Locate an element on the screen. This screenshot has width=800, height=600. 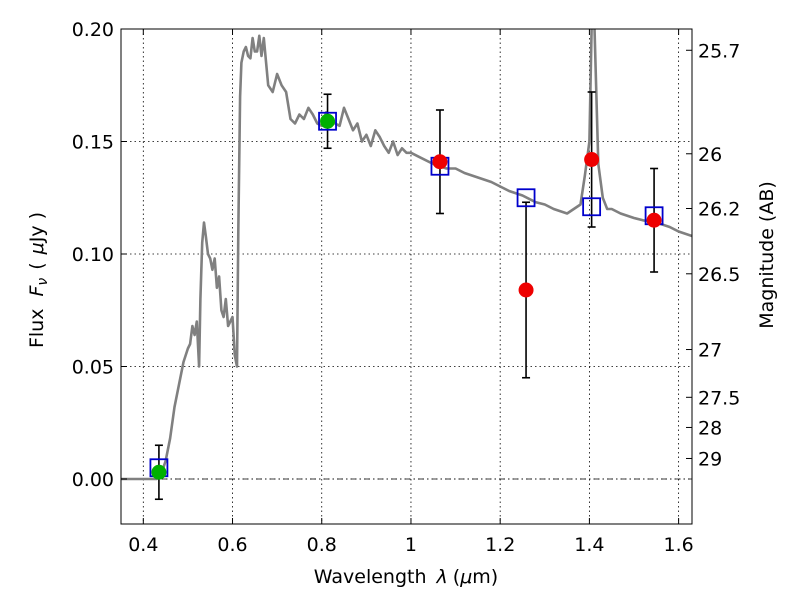
y-axis-label-unit-mu: μ is located at coordinates (37, 248).